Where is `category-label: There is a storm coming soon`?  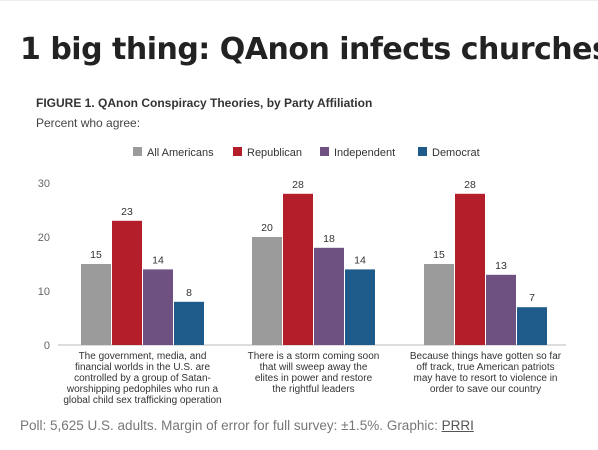
category-label: There is a storm coming soon is located at coordinates (314, 356).